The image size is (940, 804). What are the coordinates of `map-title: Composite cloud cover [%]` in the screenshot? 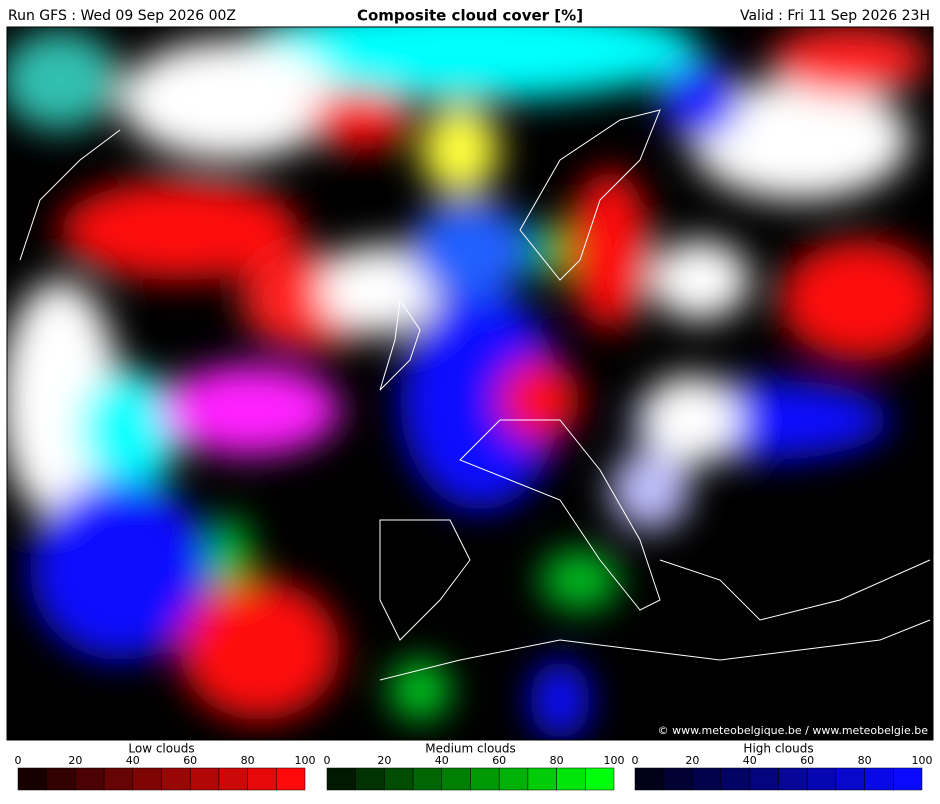 It's located at (470, 16).